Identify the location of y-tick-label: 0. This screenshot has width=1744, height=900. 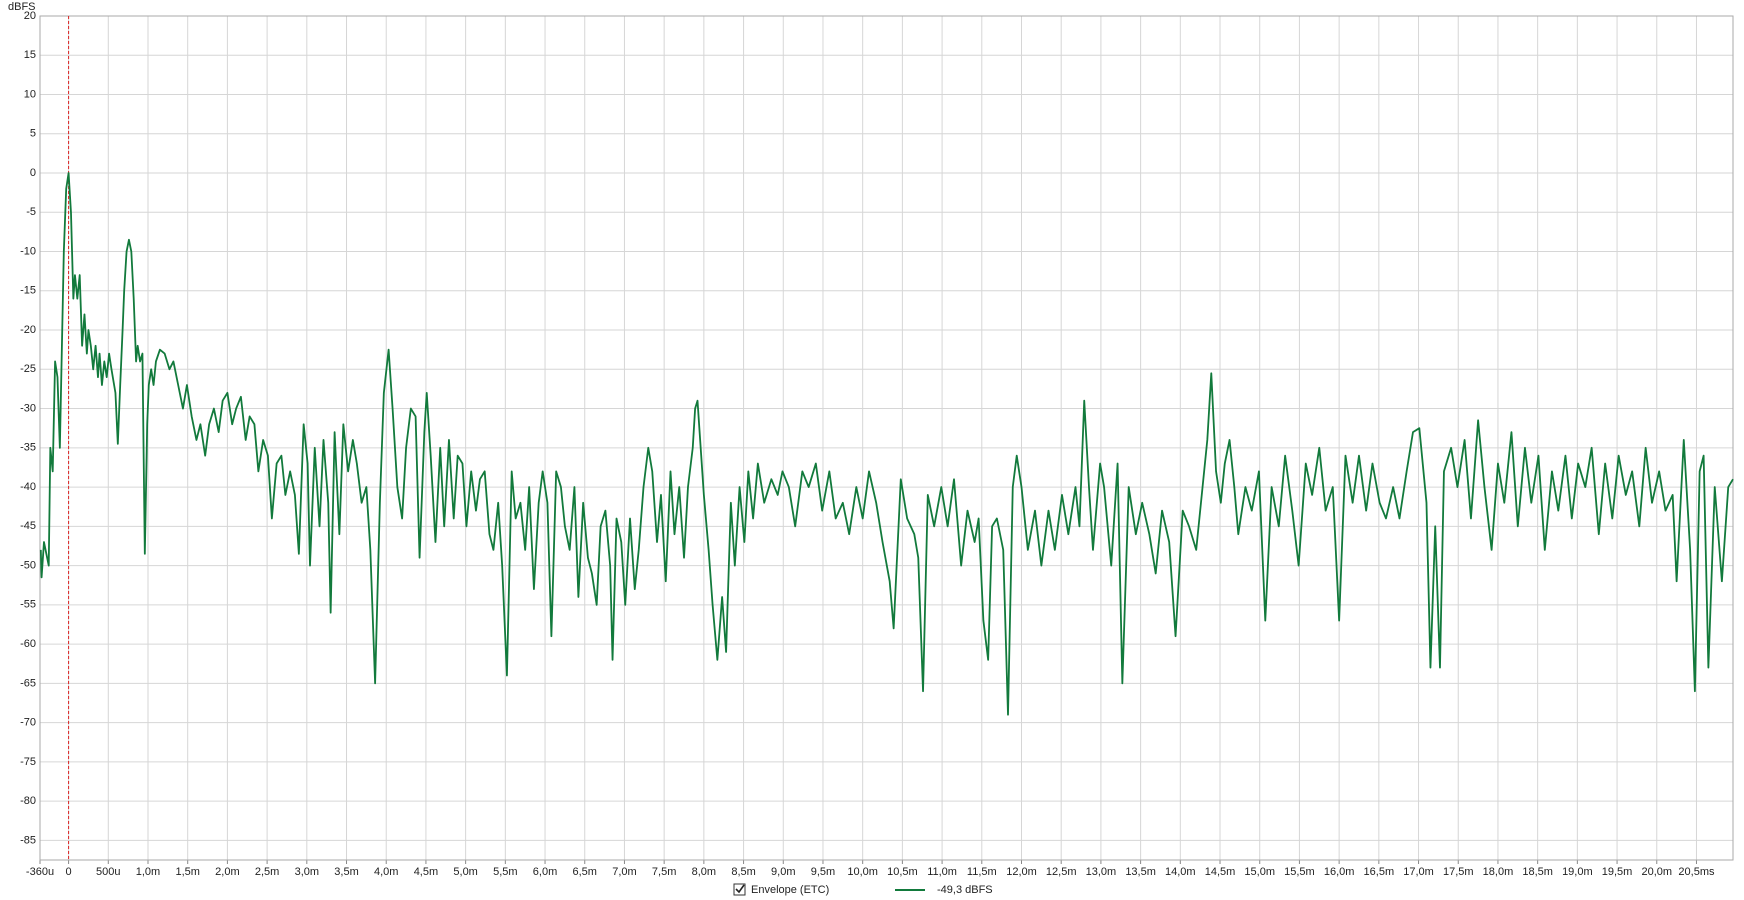
(33, 173).